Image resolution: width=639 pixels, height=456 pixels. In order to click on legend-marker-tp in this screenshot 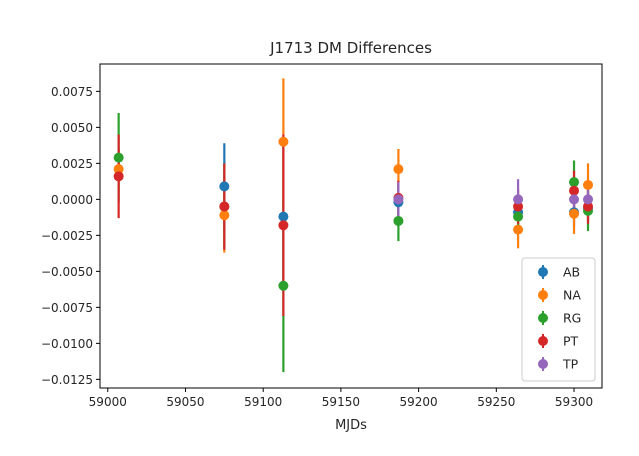, I will do `click(543, 364)`.